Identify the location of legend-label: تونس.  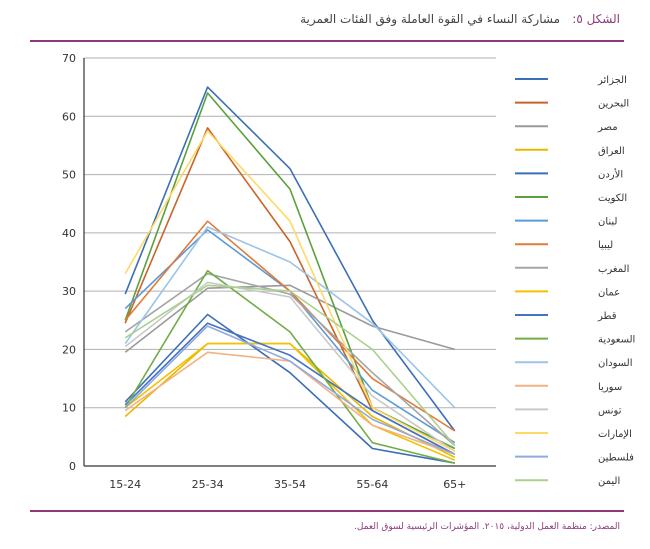
(610, 410).